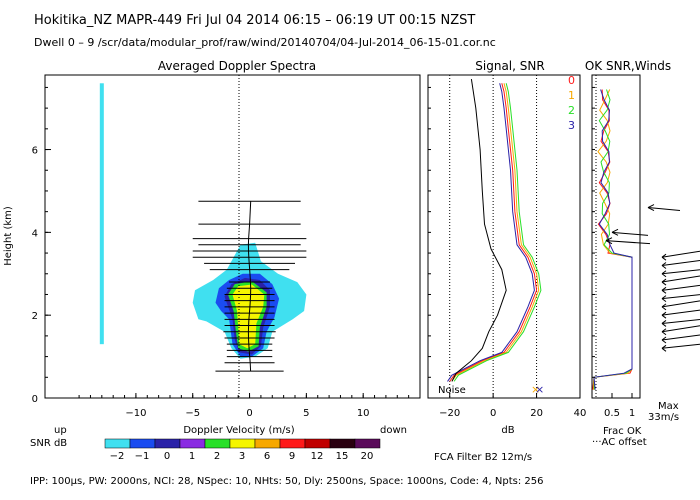 The width and height of the screenshot is (700, 500). What do you see at coordinates (571, 110) in the screenshot?
I see `ok-legend-entry: 2` at bounding box center [571, 110].